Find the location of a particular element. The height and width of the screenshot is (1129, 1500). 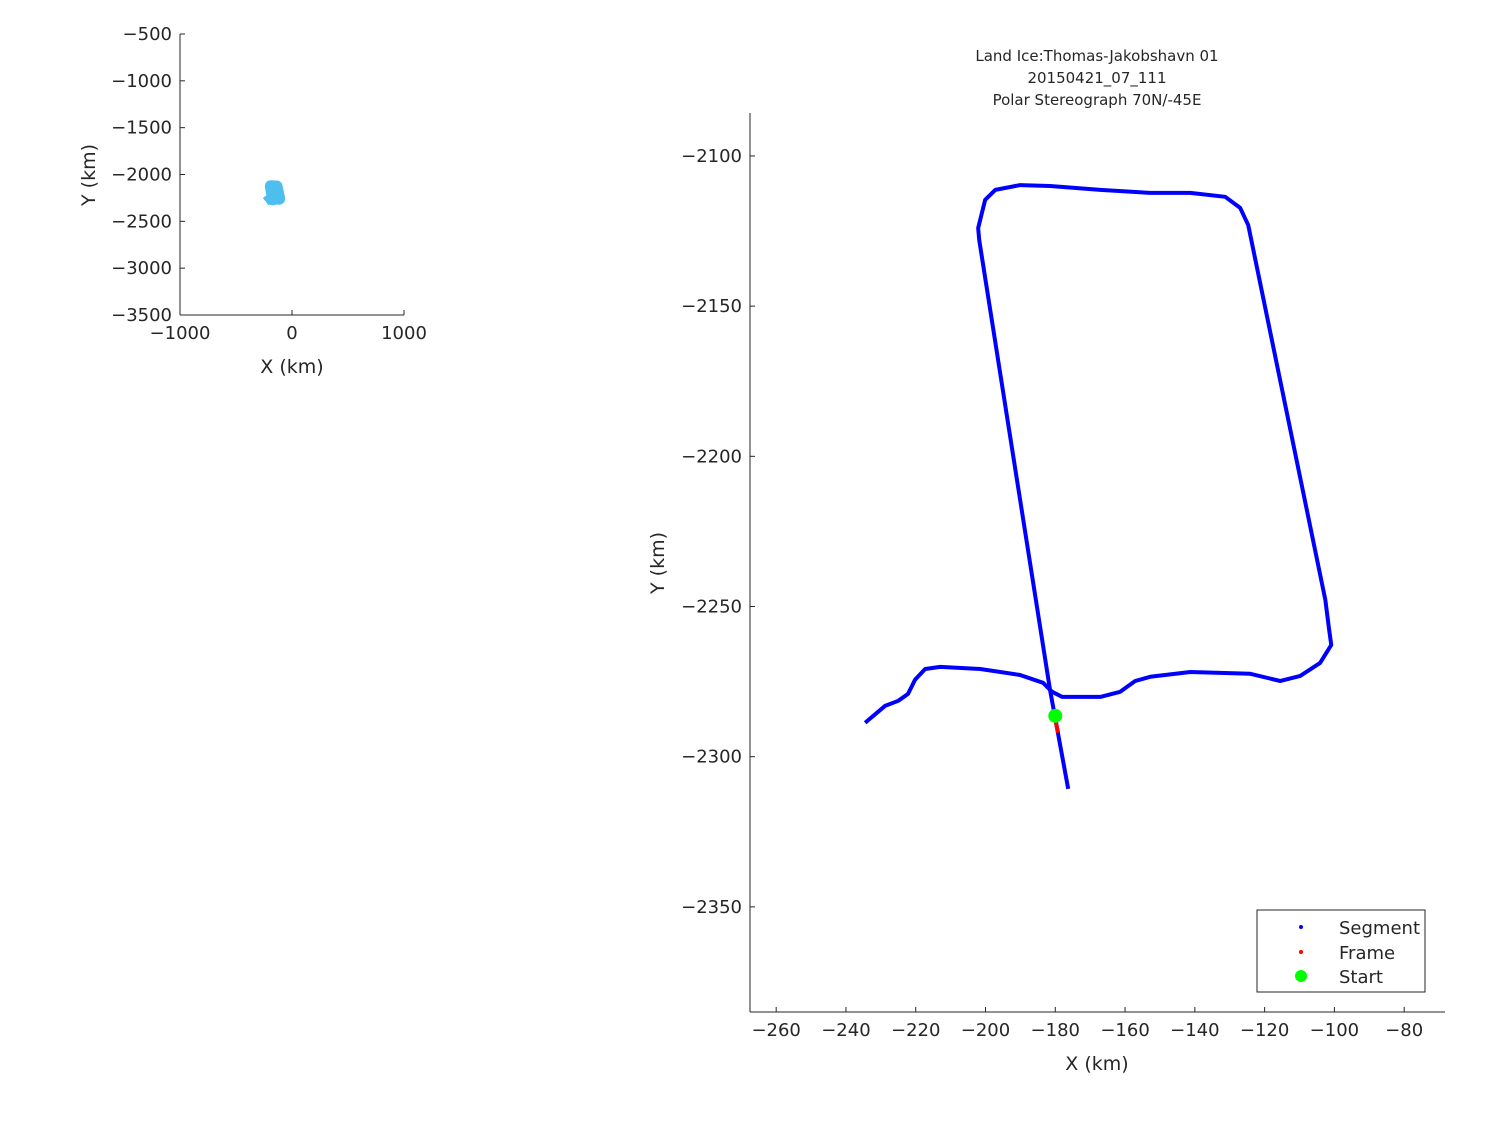

legend-segment-label: Segment is located at coordinates (1379, 928).